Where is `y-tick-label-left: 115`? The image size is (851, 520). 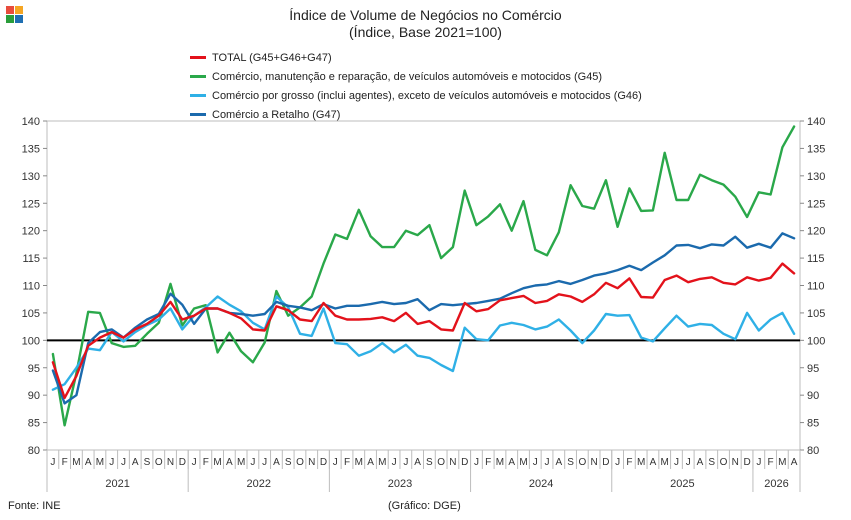 y-tick-label-left: 115 is located at coordinates (31, 259).